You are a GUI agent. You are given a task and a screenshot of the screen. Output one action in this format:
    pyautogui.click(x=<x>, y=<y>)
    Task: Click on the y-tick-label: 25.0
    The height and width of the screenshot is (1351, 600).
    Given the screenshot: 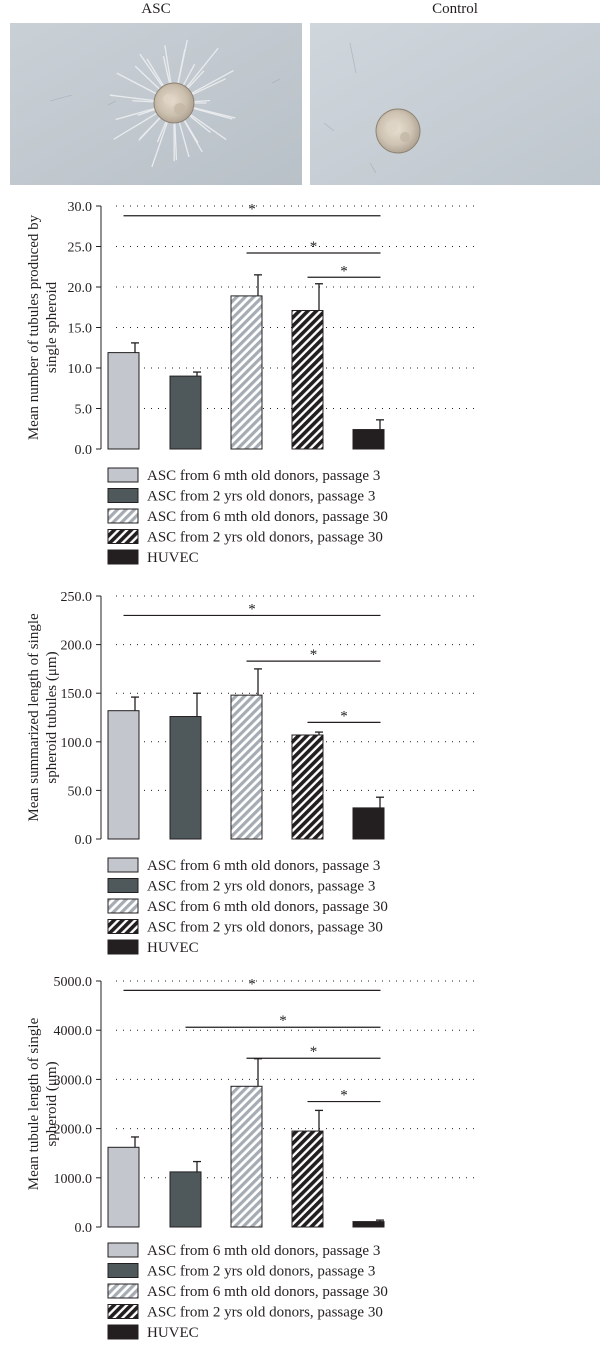 What is the action you would take?
    pyautogui.click(x=80, y=248)
    